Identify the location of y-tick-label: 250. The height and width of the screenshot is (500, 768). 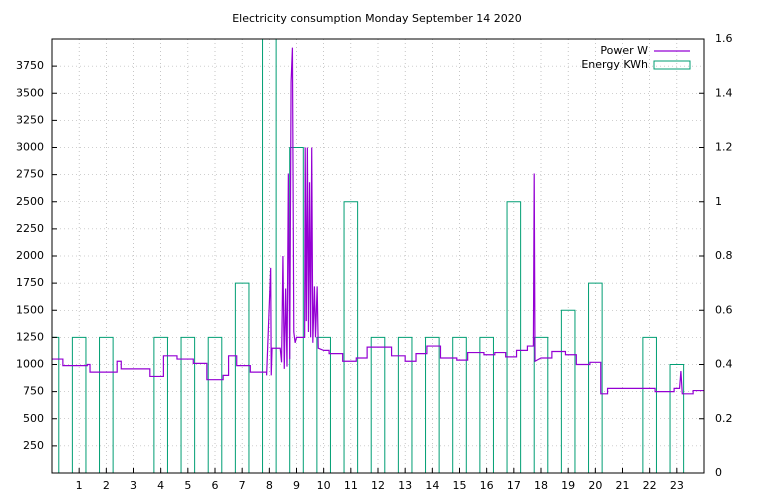
(33, 445).